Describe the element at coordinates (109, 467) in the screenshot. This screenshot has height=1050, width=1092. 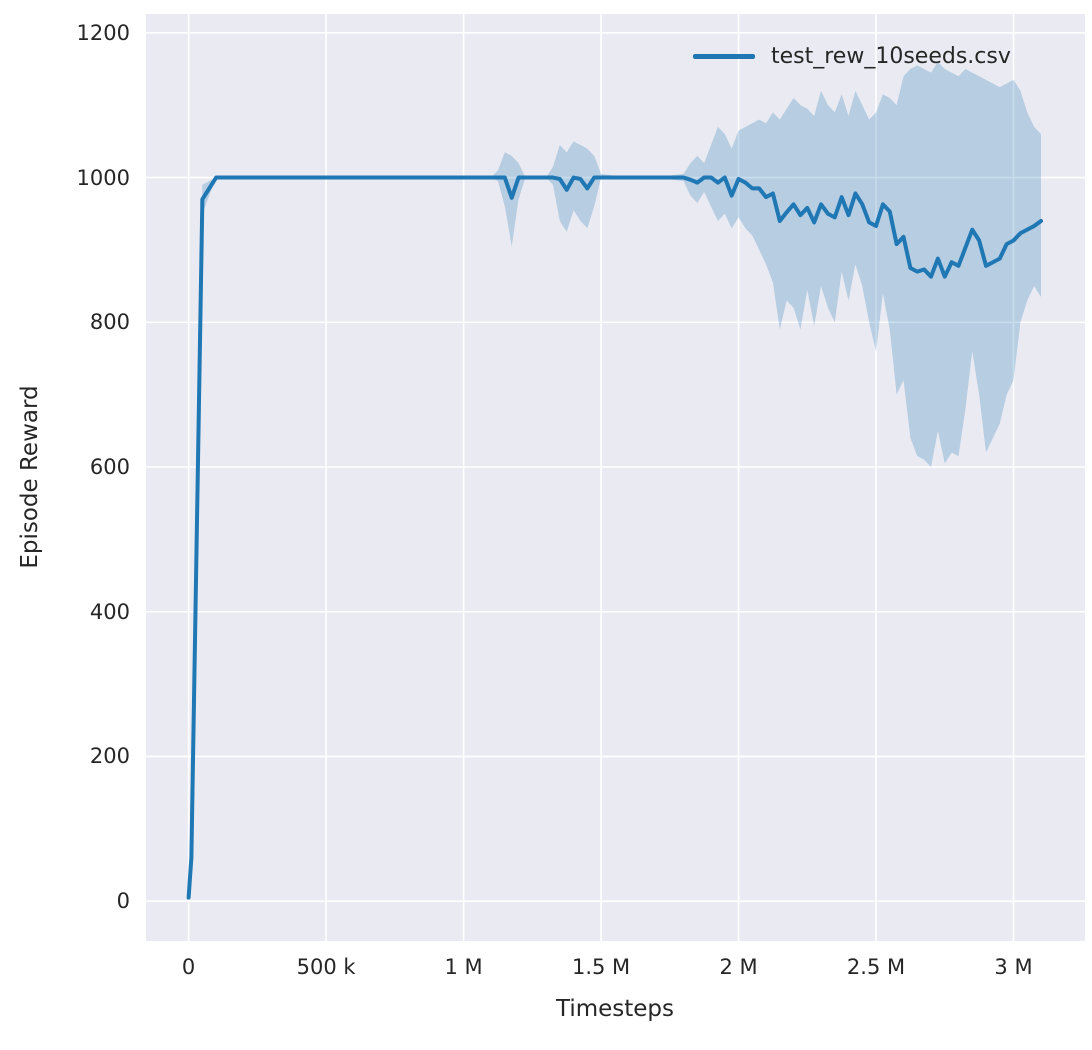
I see `y-tick-label: 600` at that location.